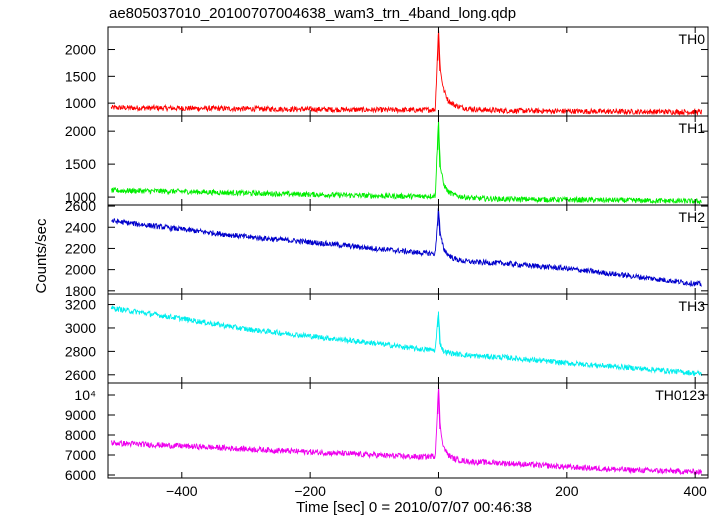 This screenshot has width=717, height=516. What do you see at coordinates (406, 341) in the screenshot?
I see `trace-th3` at bounding box center [406, 341].